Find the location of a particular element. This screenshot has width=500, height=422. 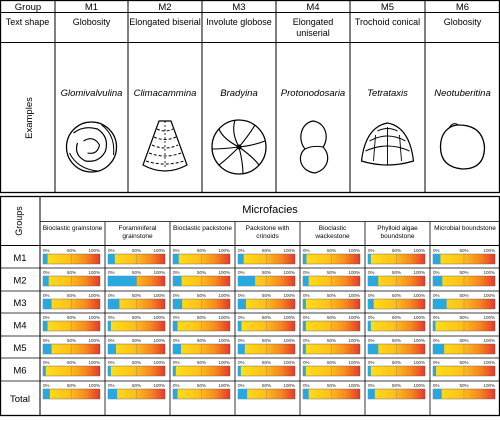

text-shape-cell: Elongated uniserial is located at coordinates (313, 27).